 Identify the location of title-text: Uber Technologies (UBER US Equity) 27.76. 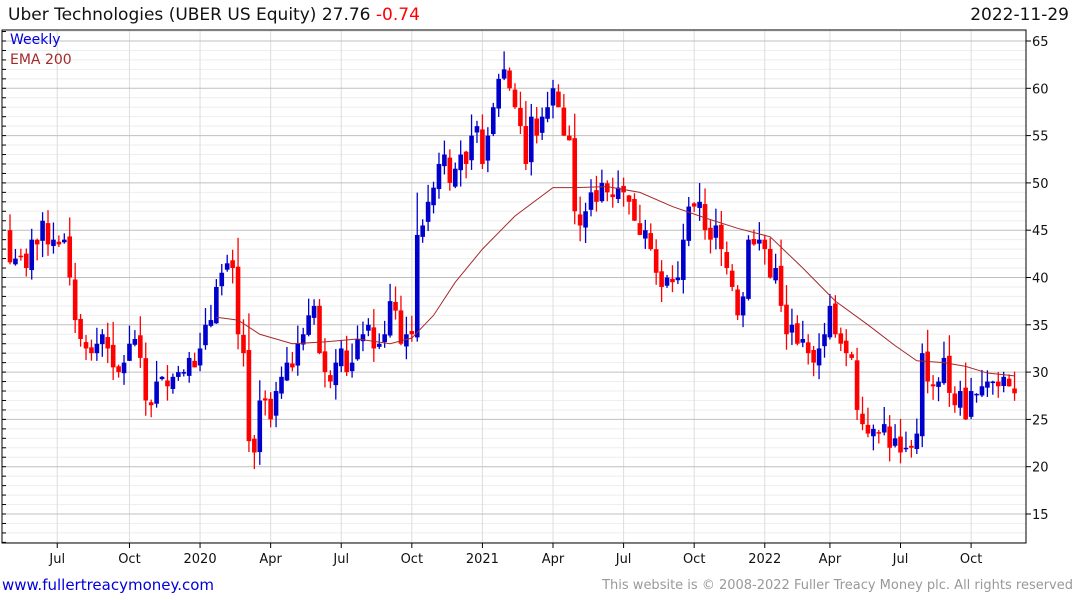
(189, 15).